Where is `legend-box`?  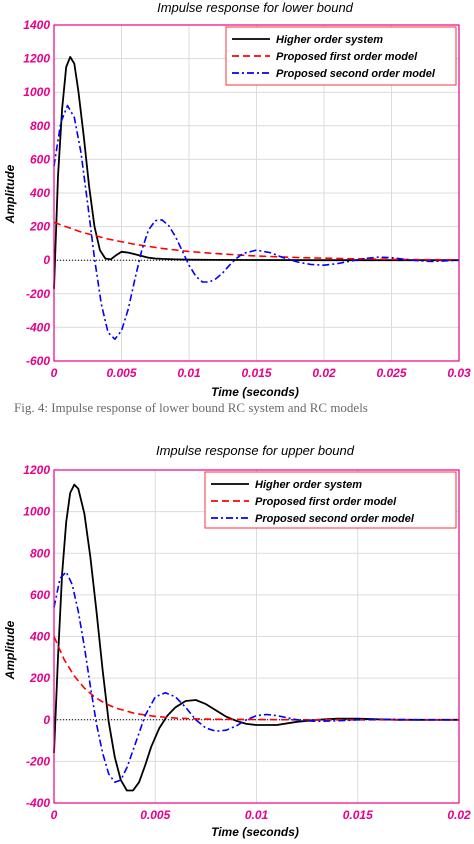 legend-box is located at coordinates (341, 56).